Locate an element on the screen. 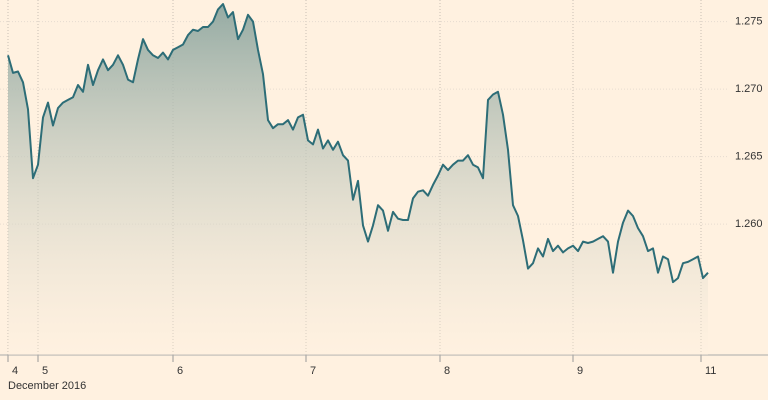 This screenshot has width=768, height=400. x-tick-label: 6 is located at coordinates (180, 371).